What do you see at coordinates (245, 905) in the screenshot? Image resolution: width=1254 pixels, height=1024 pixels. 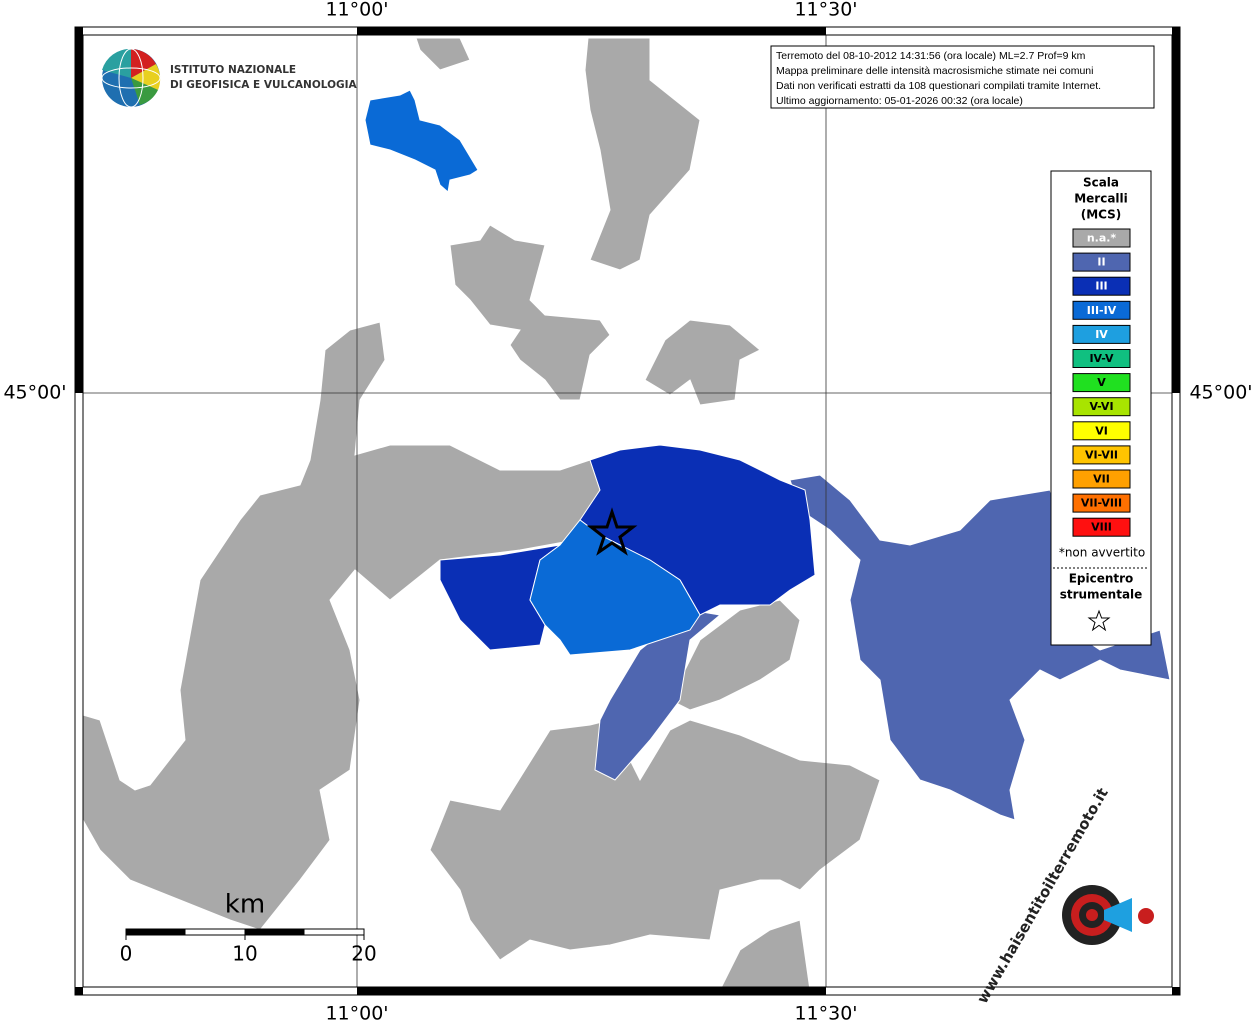 I see `scale-unit: km` at bounding box center [245, 905].